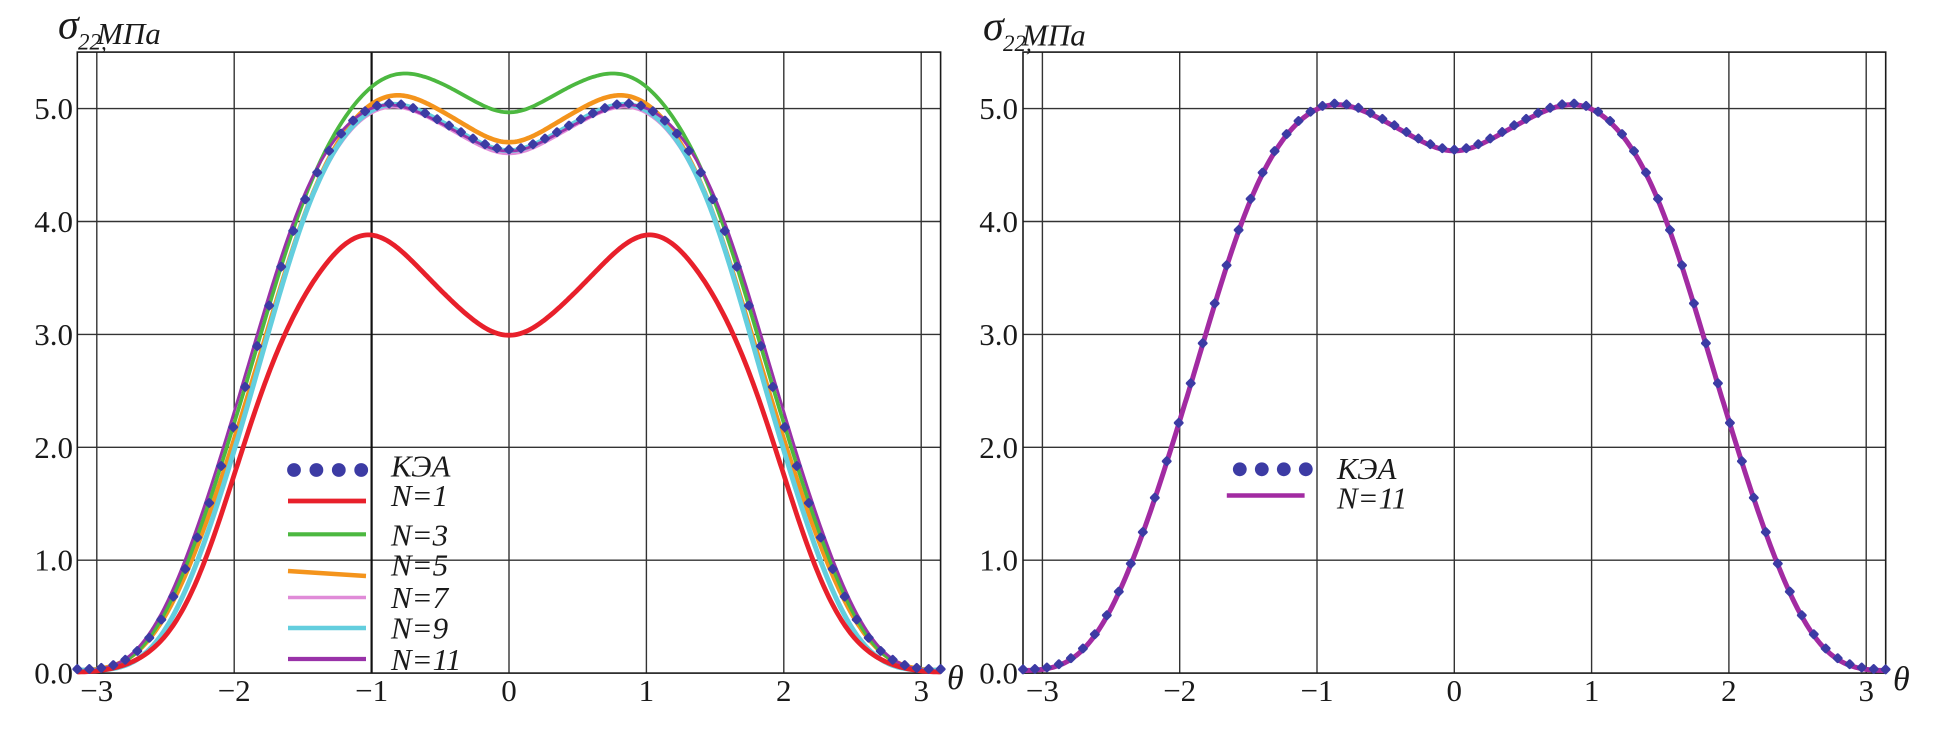 This screenshot has height=743, width=1941. What do you see at coordinates (419, 495) in the screenshot?
I see `svg-text: N=1` at bounding box center [419, 495].